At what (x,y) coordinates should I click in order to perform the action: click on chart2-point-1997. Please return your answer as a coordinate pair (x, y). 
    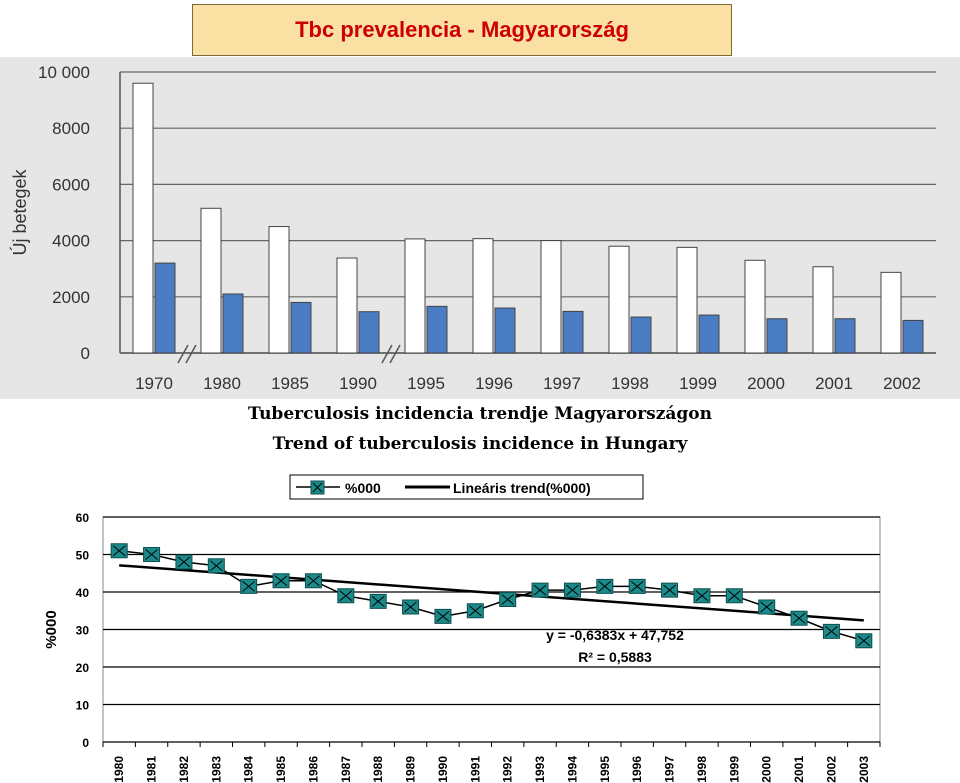
    Looking at the image, I should click on (670, 590).